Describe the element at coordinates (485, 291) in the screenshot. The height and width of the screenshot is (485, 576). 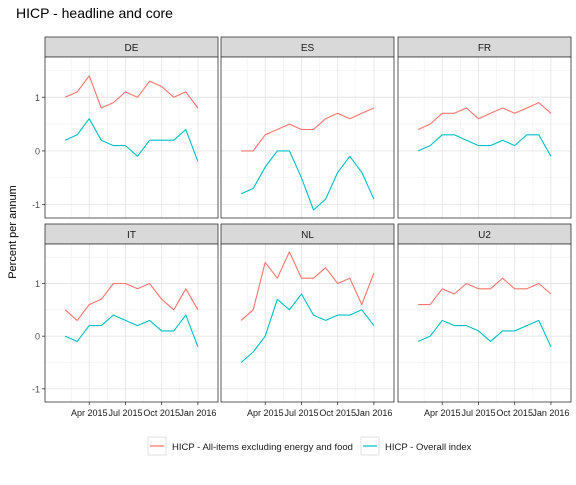
I see `series-line-core-u2` at that location.